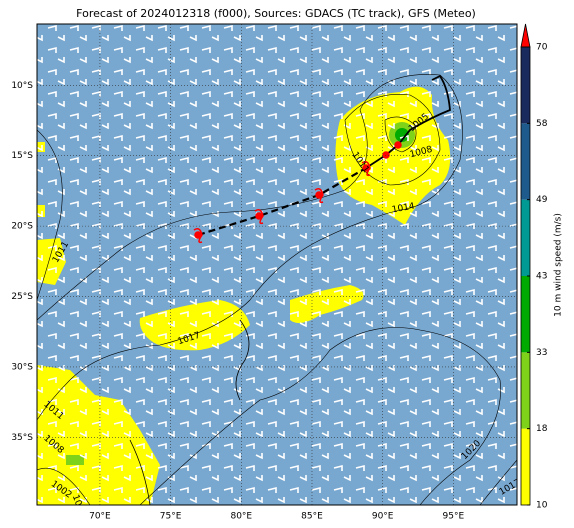 This screenshot has height=528, width=574. I want to click on x-tick-label: 95°E, so click(454, 517).